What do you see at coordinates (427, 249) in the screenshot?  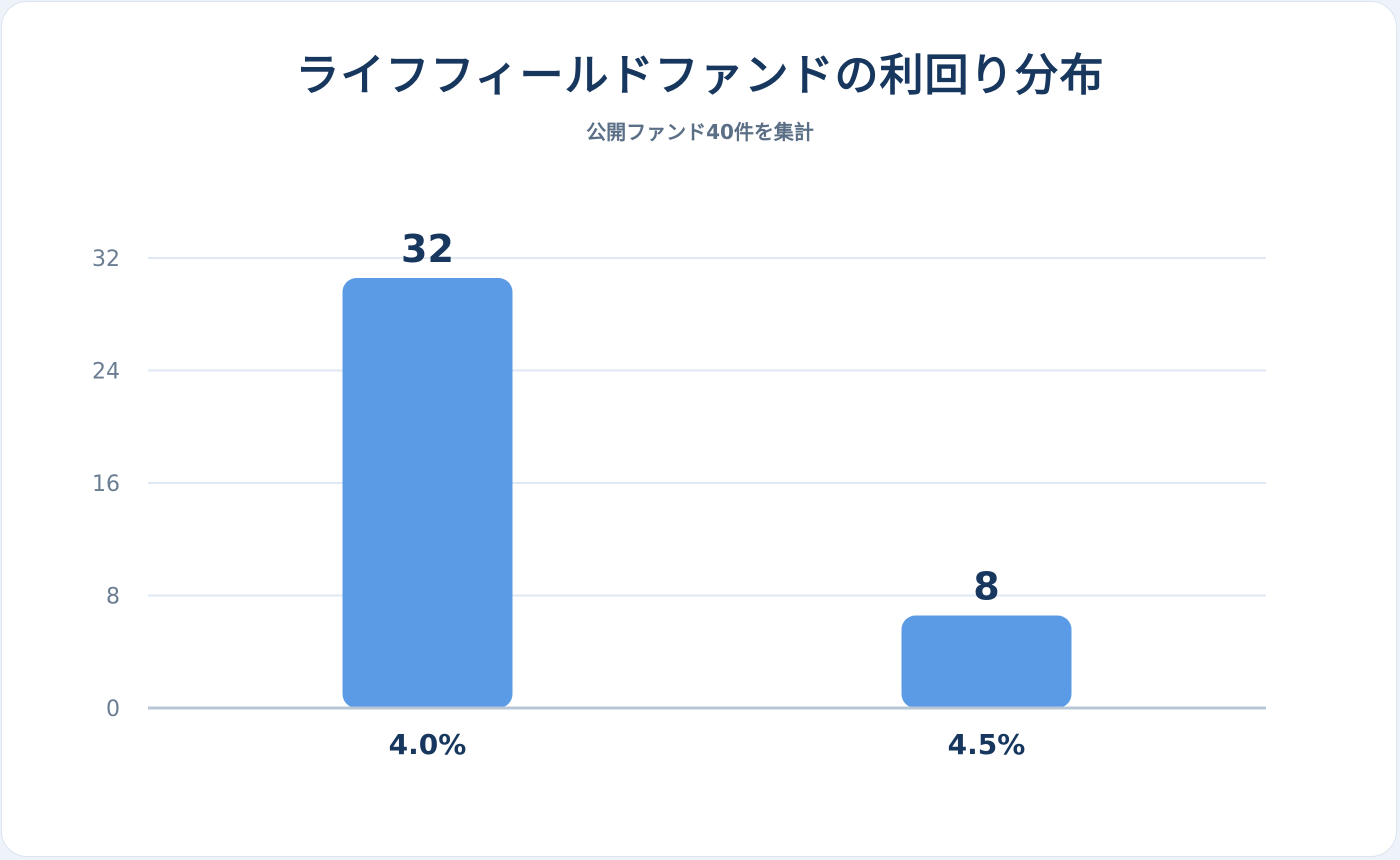 I see `bar-value-label: 32` at bounding box center [427, 249].